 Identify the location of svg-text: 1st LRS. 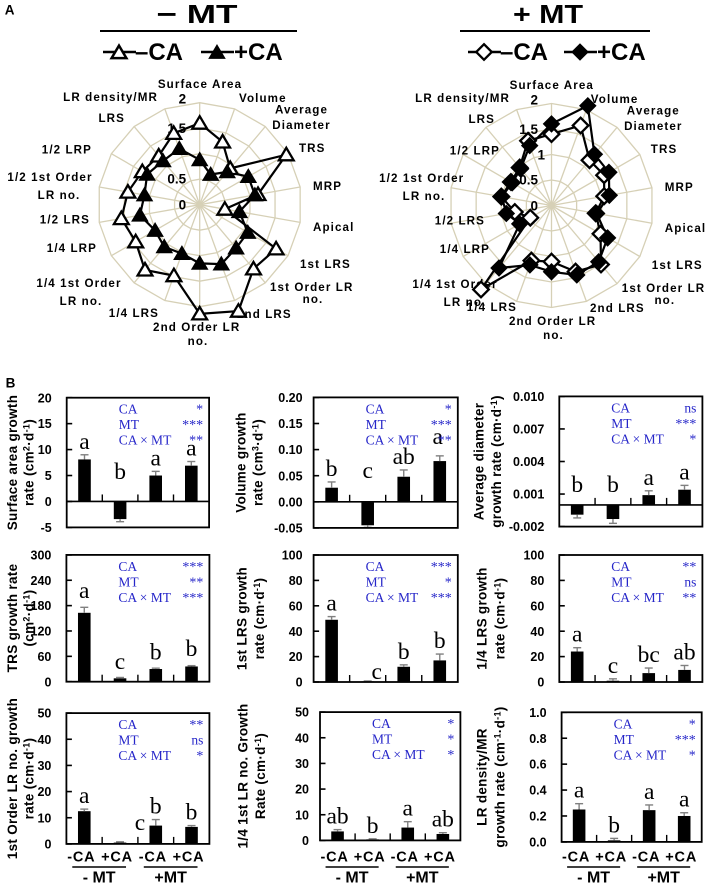
(325, 264).